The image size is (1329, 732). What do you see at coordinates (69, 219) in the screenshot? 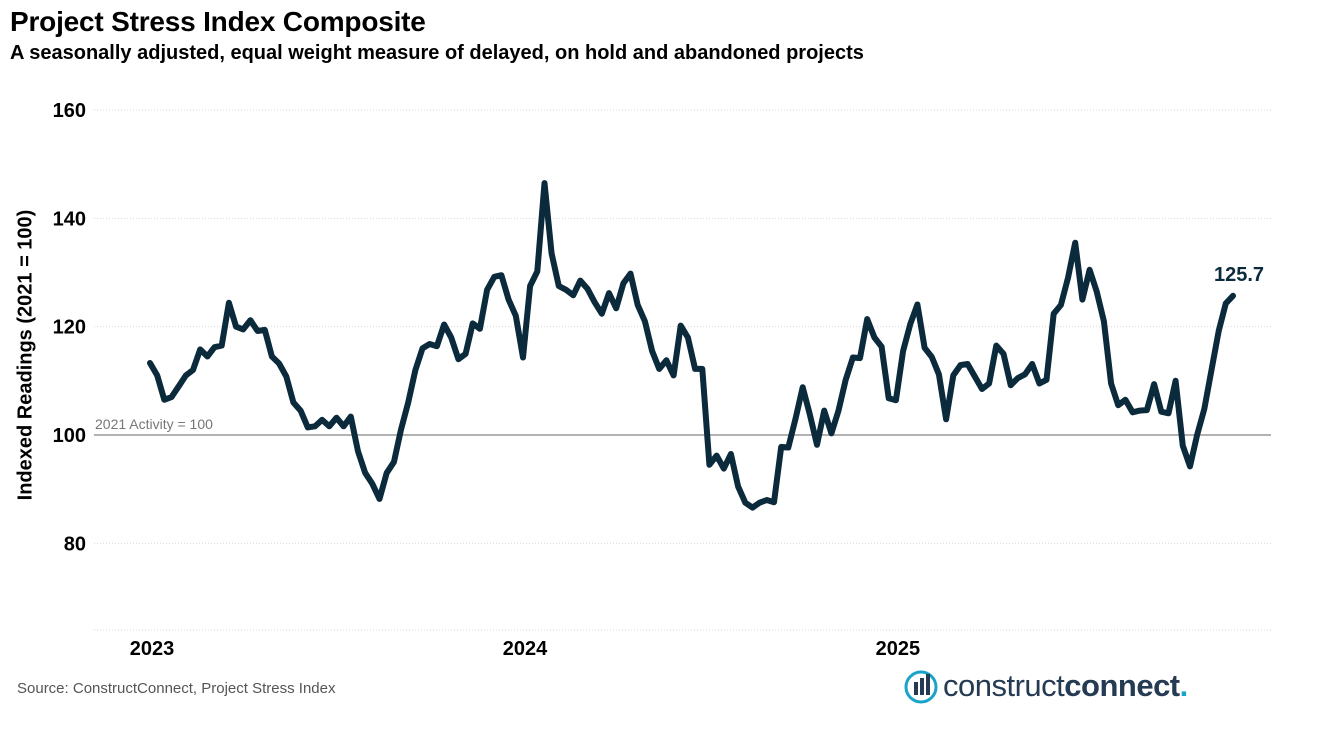
I see `y-tick-label: 140` at bounding box center [69, 219].